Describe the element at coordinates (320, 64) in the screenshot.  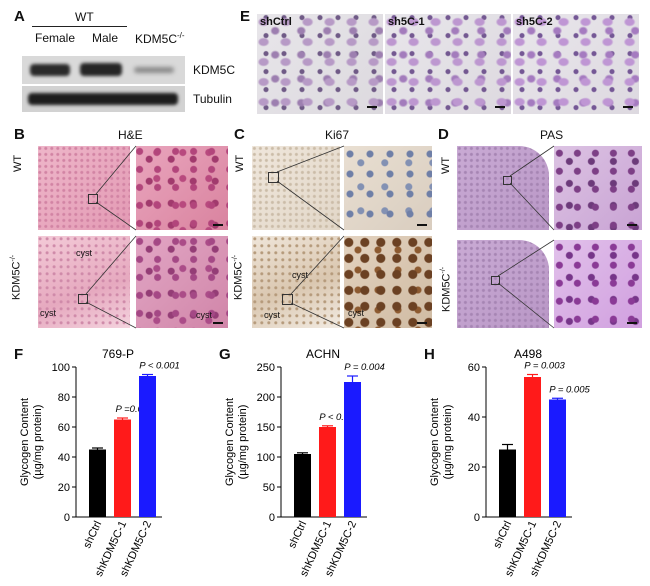
I see `cell-image-shctrl: shCtrl` at that location.